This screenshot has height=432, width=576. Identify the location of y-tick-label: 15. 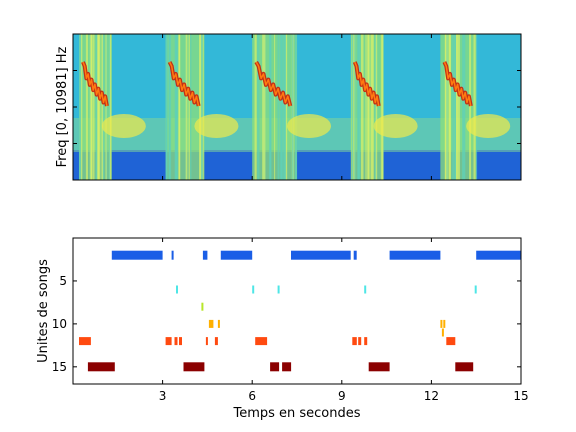
(59, 367).